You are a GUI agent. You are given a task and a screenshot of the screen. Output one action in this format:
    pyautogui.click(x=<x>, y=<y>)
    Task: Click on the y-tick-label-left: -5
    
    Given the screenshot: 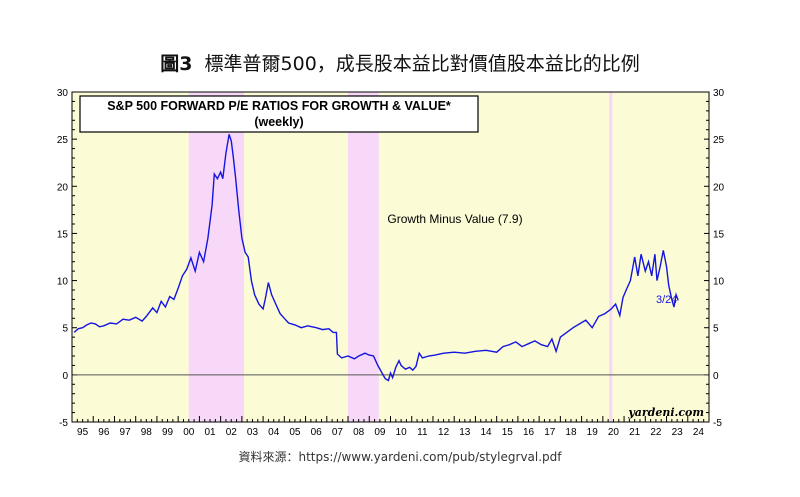 What is the action you would take?
    pyautogui.click(x=63, y=423)
    